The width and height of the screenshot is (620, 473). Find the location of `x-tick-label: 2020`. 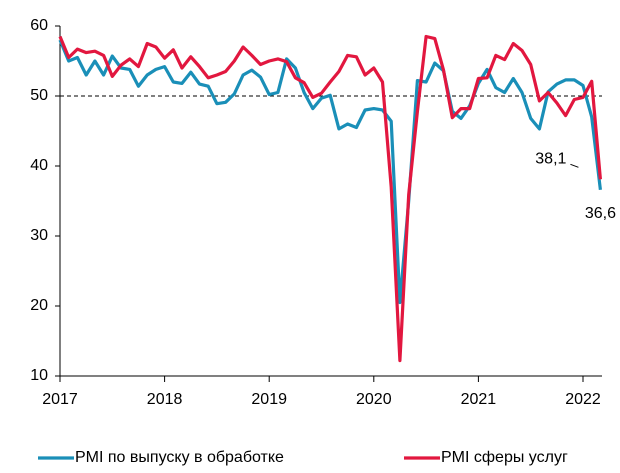

x-tick-label: 2020 is located at coordinates (374, 399).